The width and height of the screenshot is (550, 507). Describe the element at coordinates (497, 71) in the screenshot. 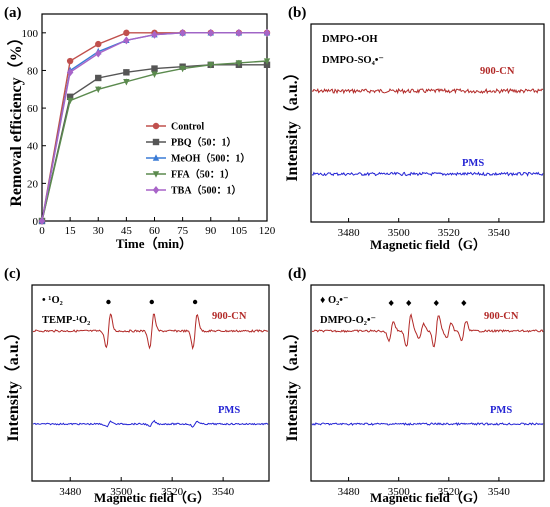

I see `panel-b-series-label-900cn: 900-CN` at that location.